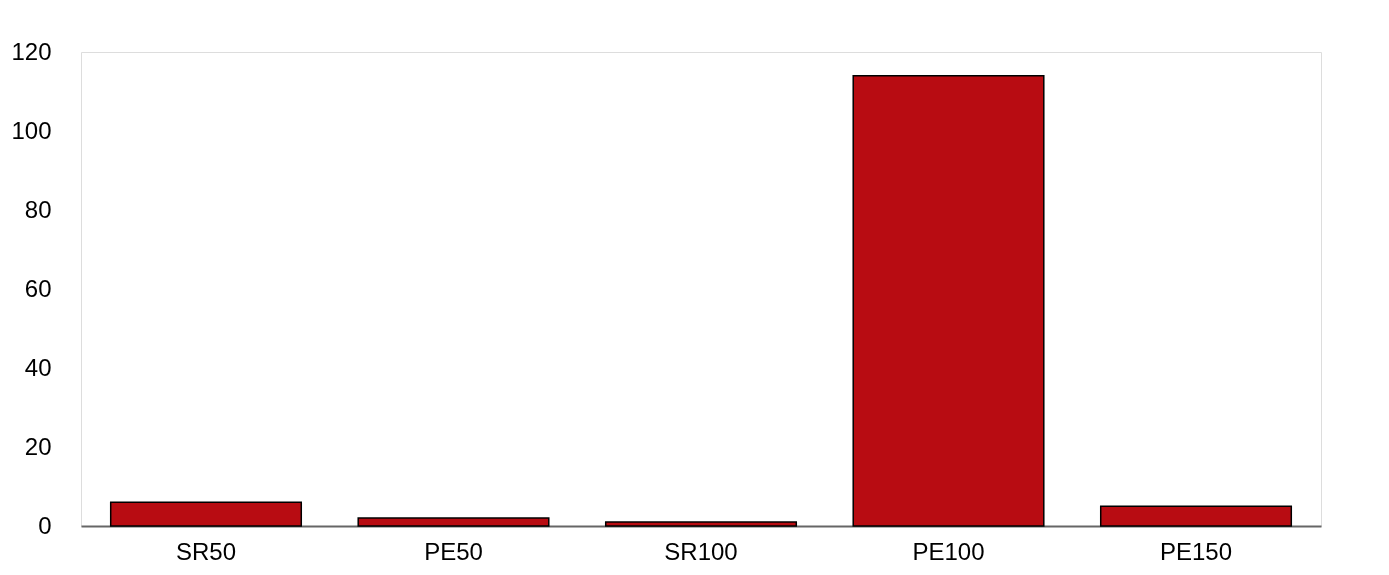  Describe the element at coordinates (38, 288) in the screenshot. I see `y-tick-label: 60` at that location.